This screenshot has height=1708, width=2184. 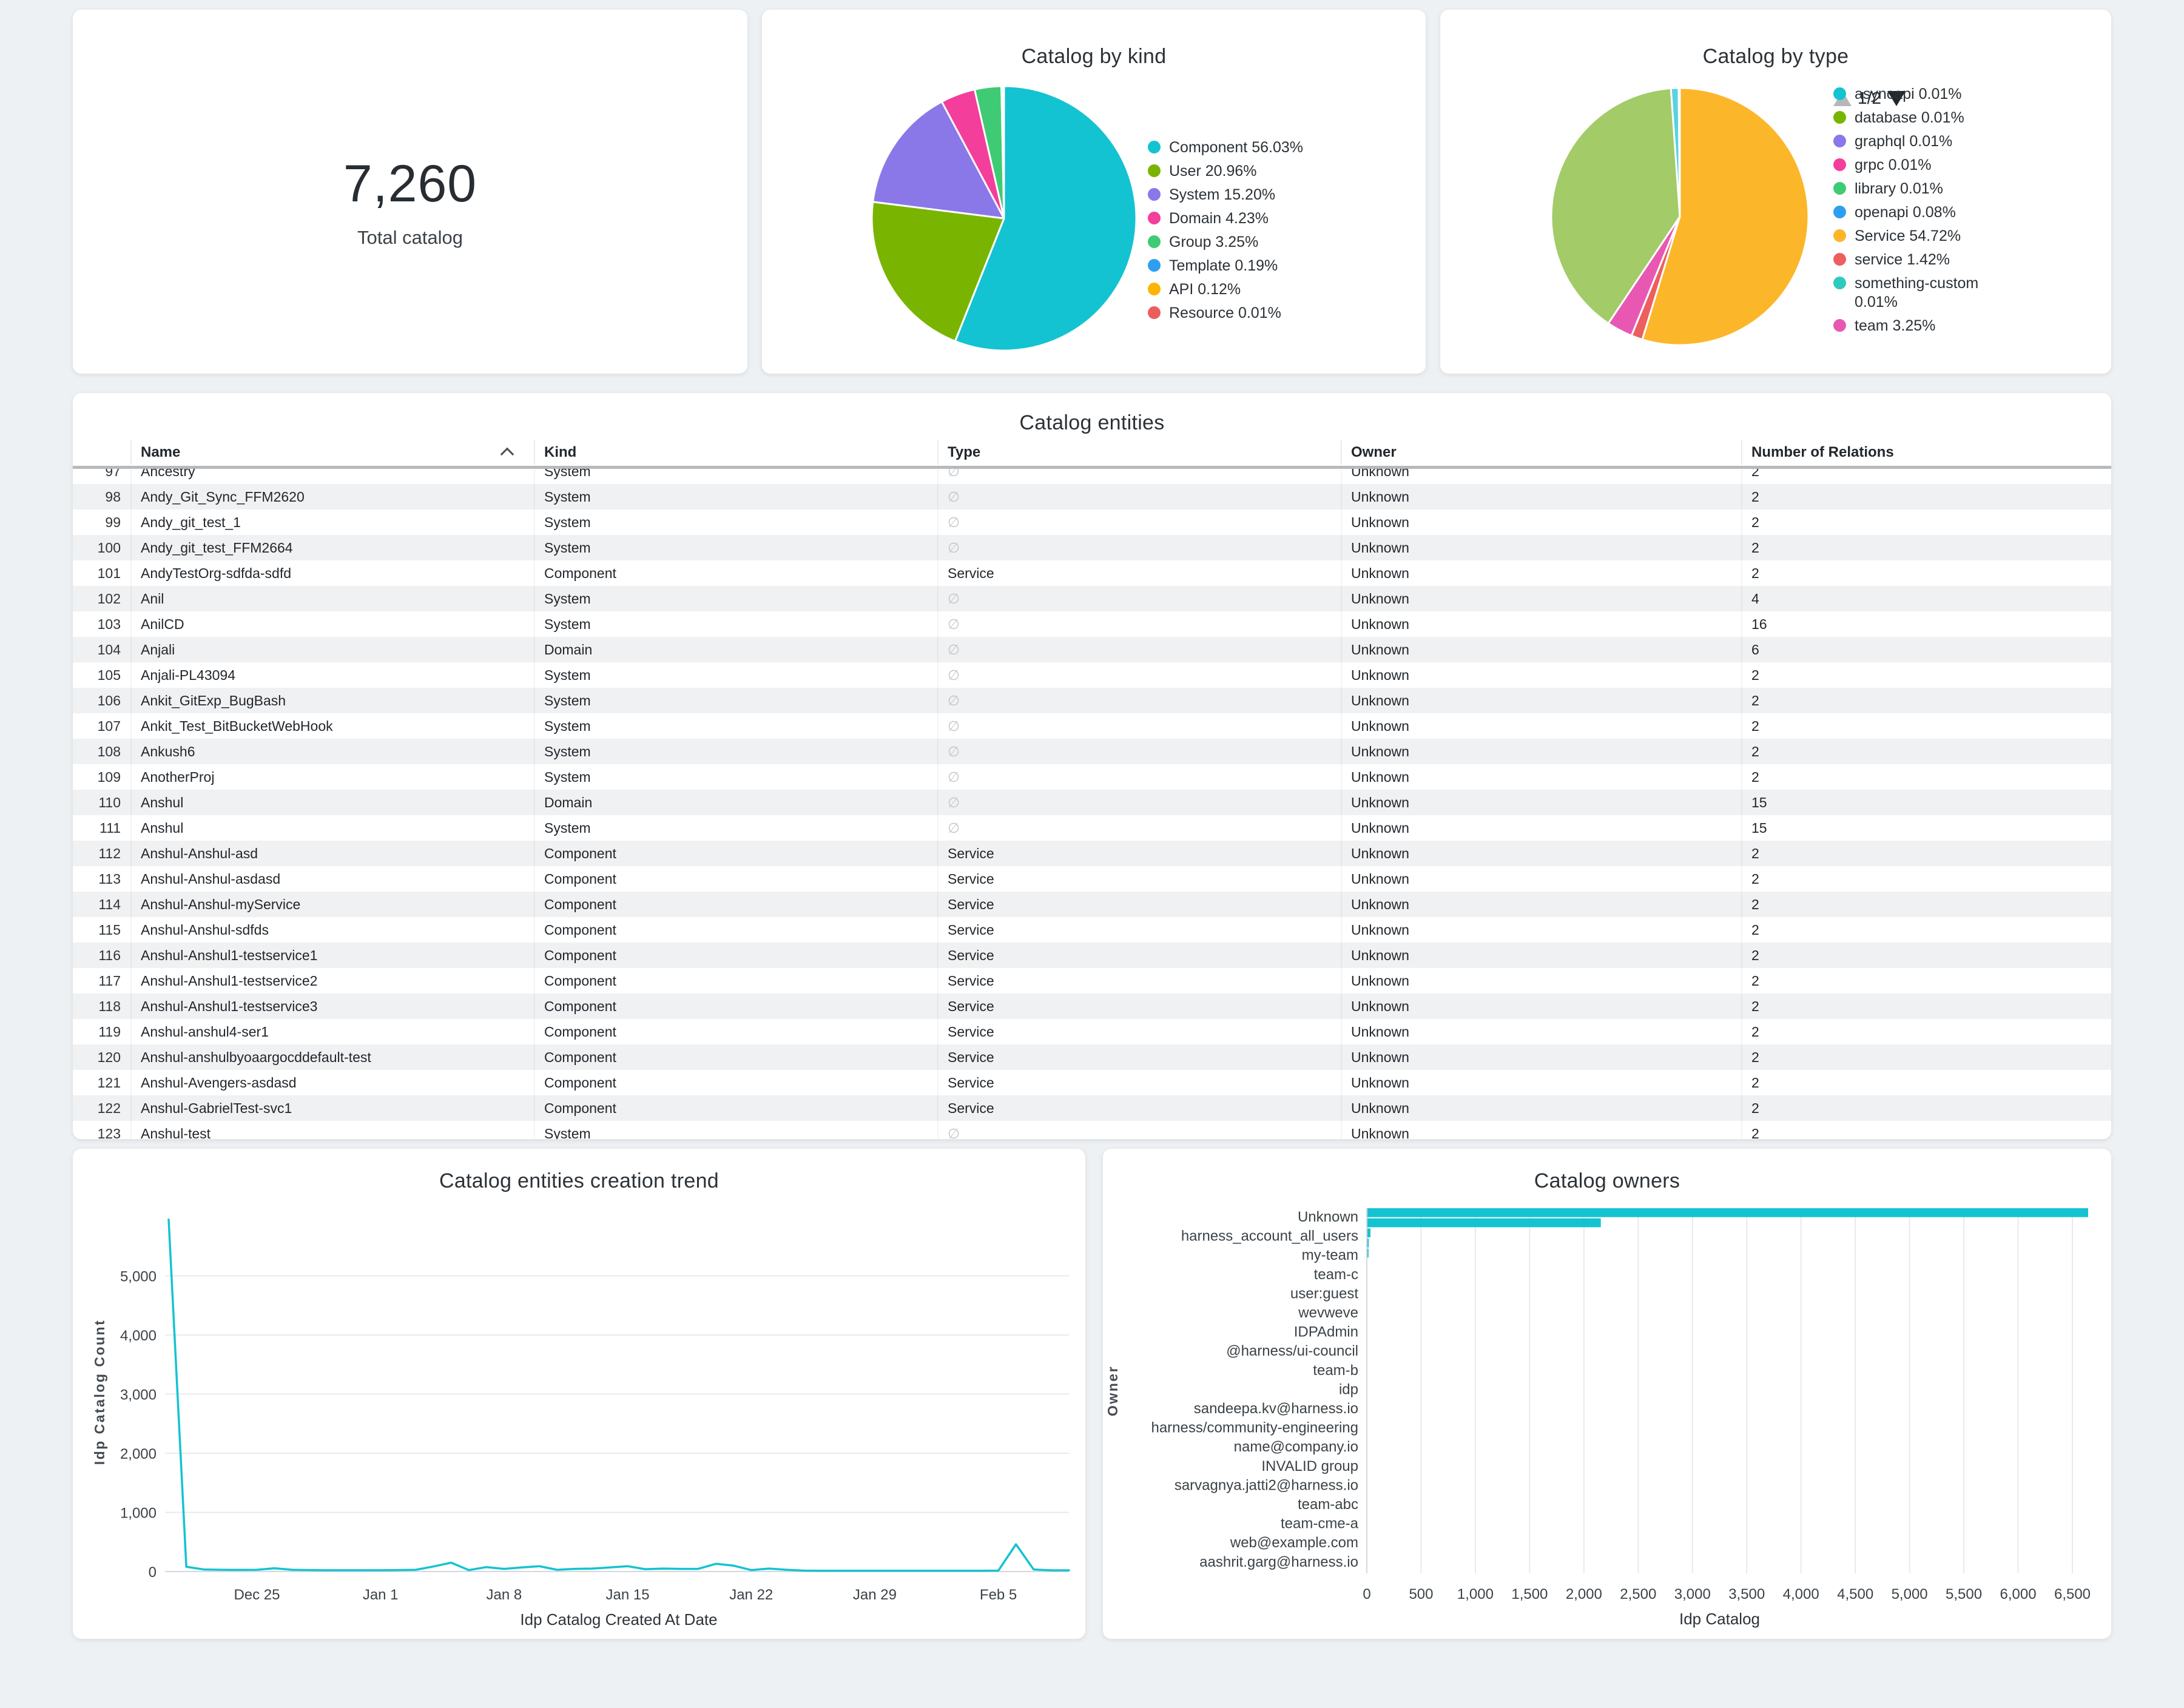 I want to click on table-row: 108 Ankush6 System ∅ Unknown 2, so click(x=1092, y=752).